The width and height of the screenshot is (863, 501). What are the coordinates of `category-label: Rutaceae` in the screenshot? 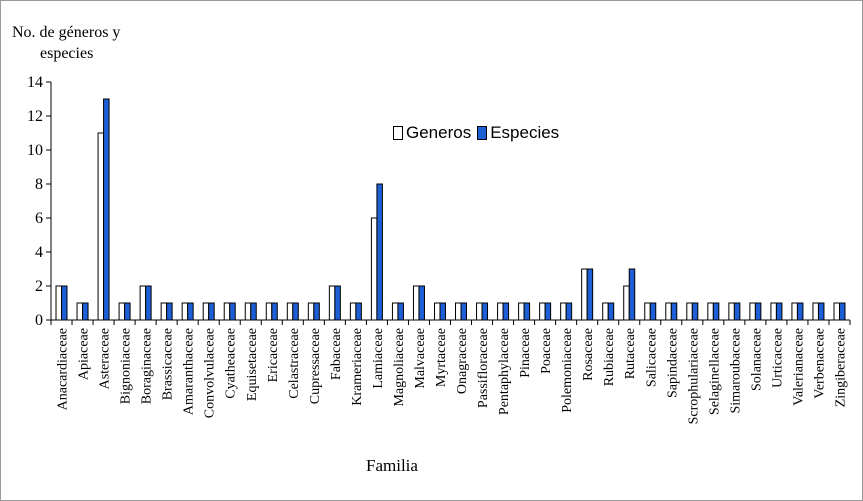 It's located at (630, 353).